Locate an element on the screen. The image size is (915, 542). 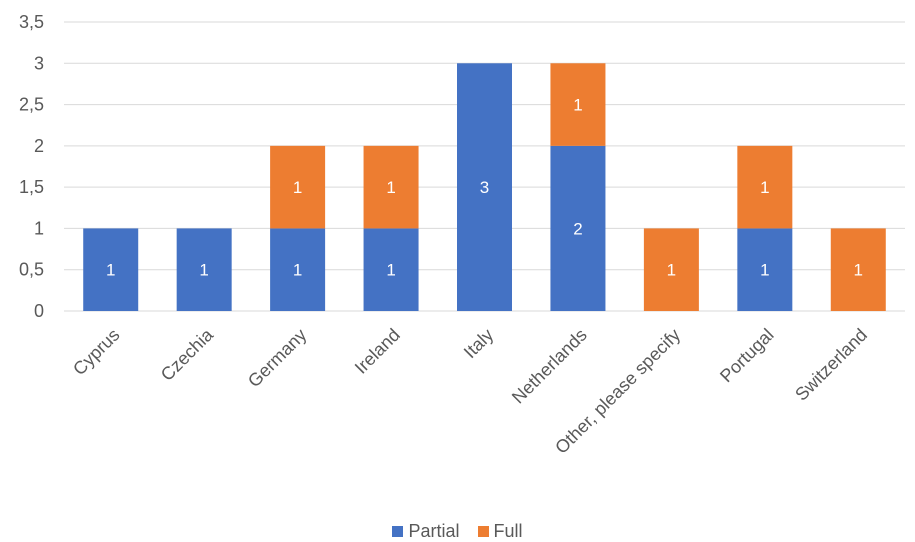
y-axis-tick-labels: 0 0,5 1 1,5 2 2,5 3 3,5 is located at coordinates (31, 166).